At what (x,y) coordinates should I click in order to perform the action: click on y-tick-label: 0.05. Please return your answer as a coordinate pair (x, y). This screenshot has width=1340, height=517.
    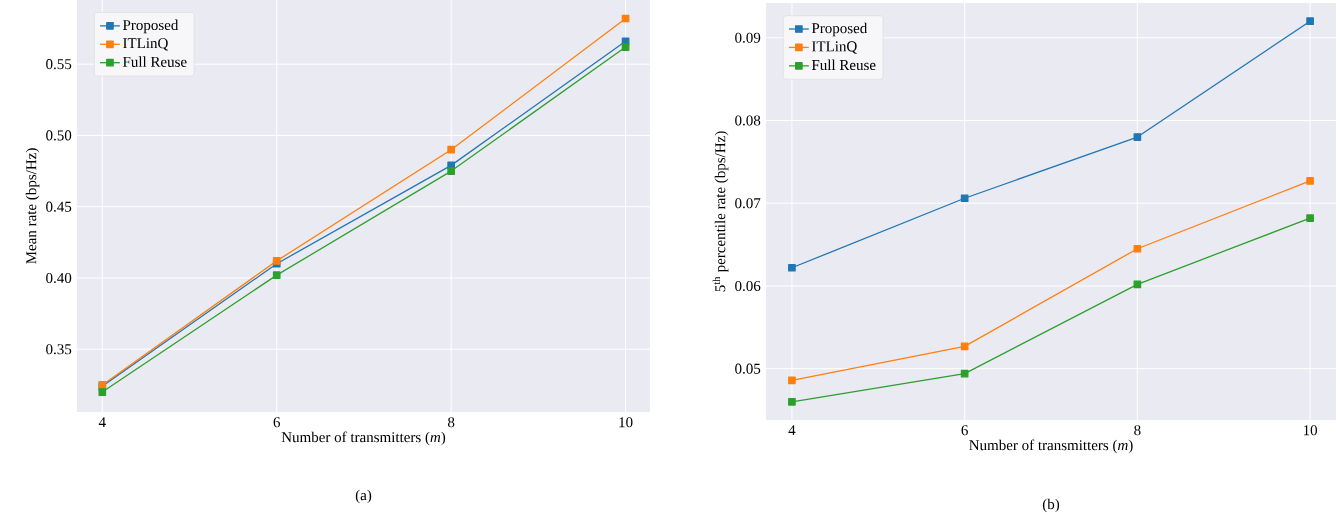
    Looking at the image, I should click on (748, 368).